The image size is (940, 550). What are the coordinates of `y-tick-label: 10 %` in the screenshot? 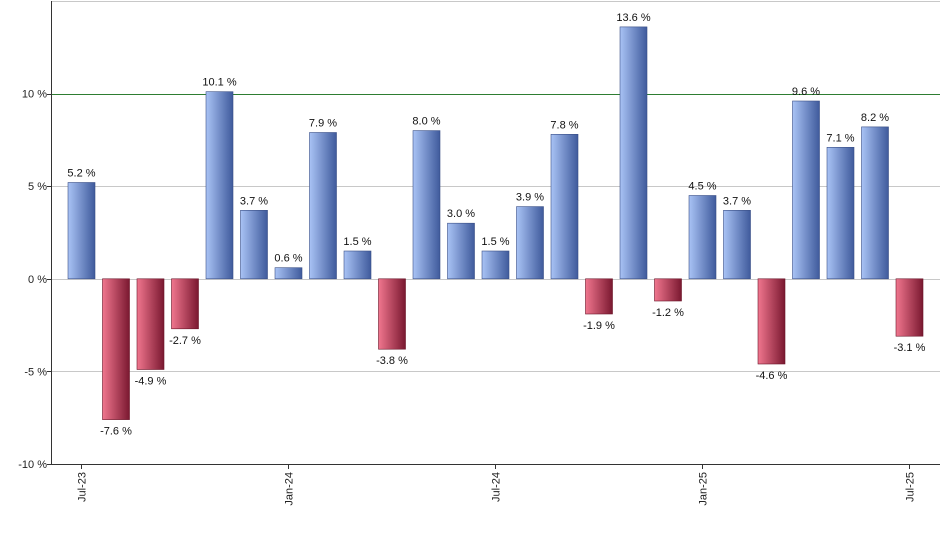 It's located at (34, 95).